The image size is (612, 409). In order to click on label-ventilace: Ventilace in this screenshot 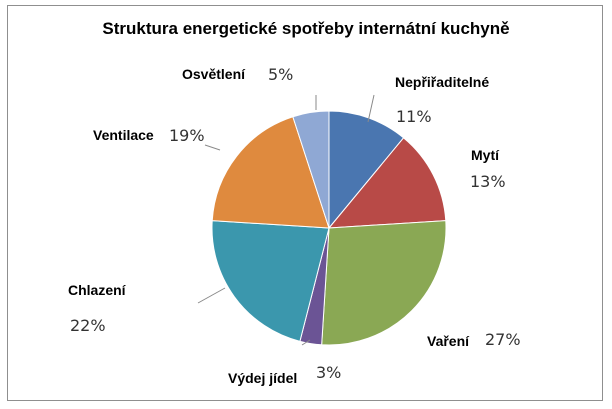, I will do `click(123, 135)`.